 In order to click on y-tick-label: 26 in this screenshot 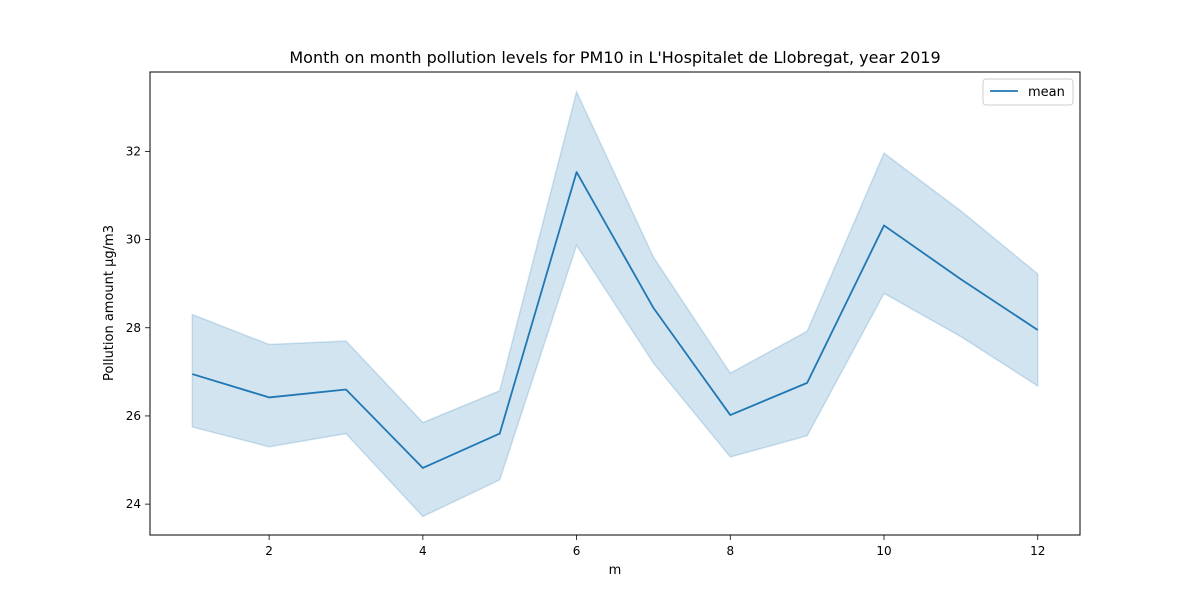, I will do `click(133, 416)`.